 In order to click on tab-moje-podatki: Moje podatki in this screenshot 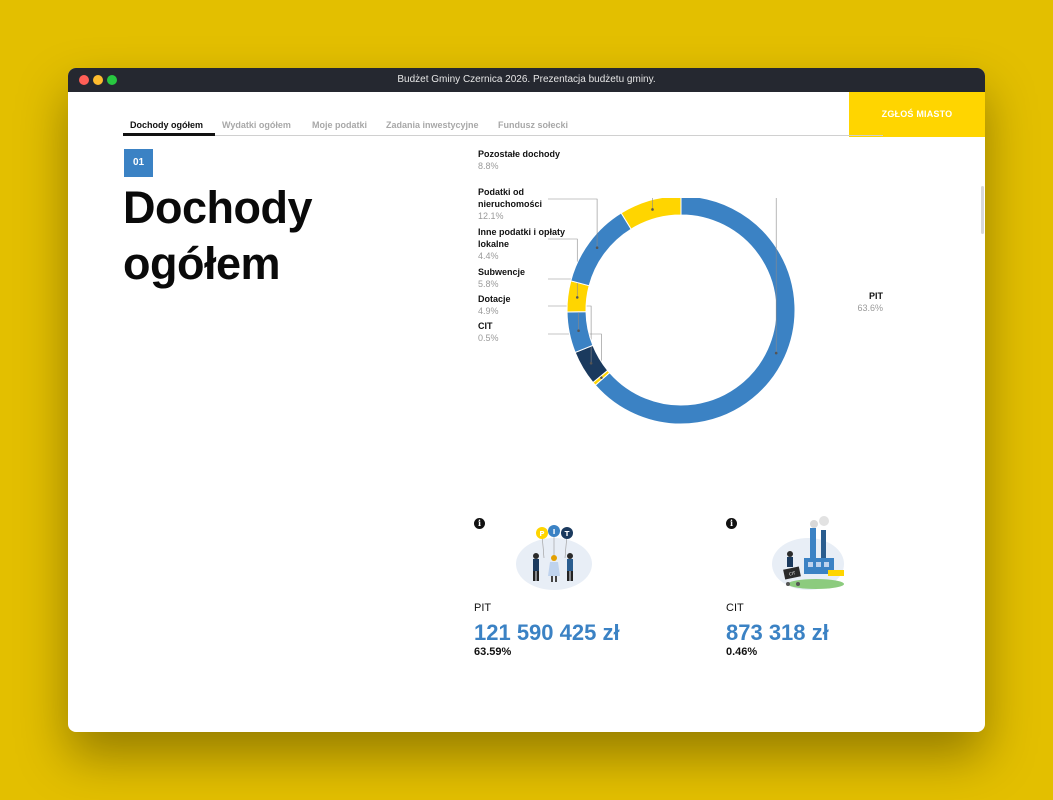, I will do `click(340, 125)`.